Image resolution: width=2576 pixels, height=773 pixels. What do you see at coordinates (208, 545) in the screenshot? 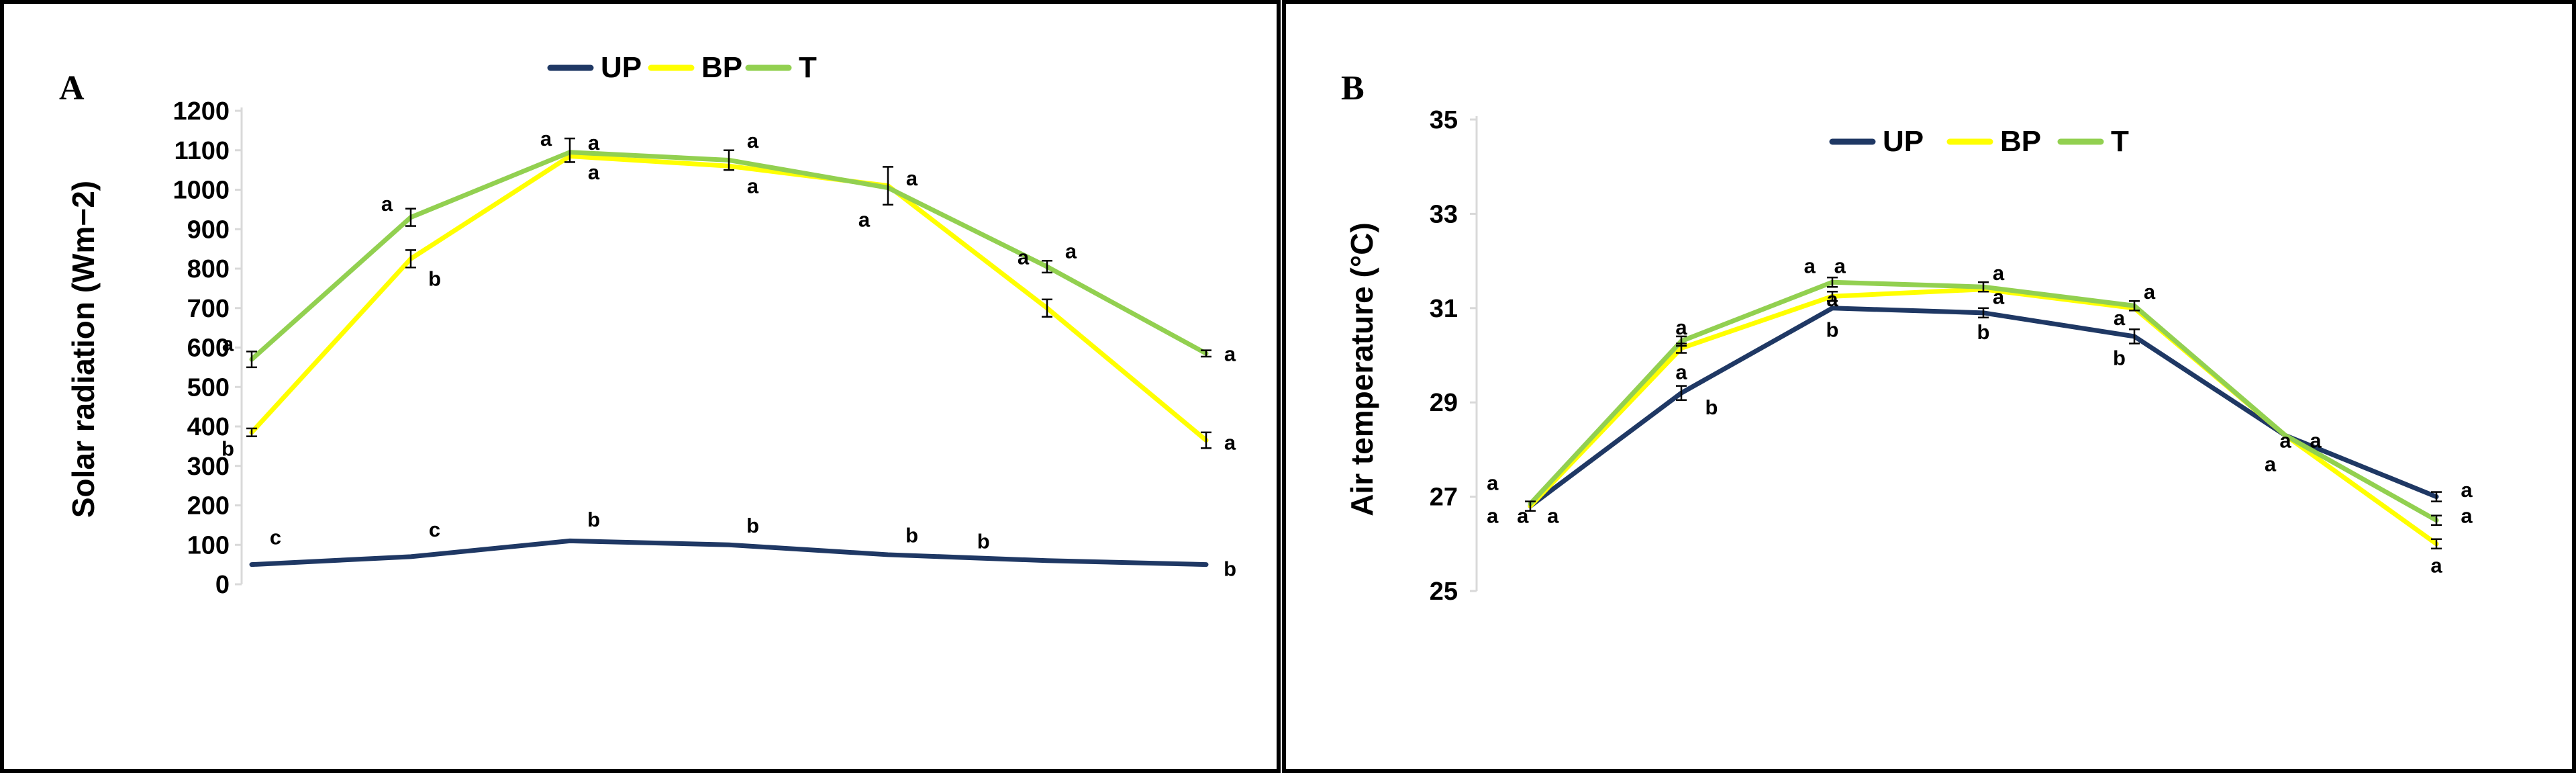
I see `panel-a-y-tick-label: 100` at bounding box center [208, 545].